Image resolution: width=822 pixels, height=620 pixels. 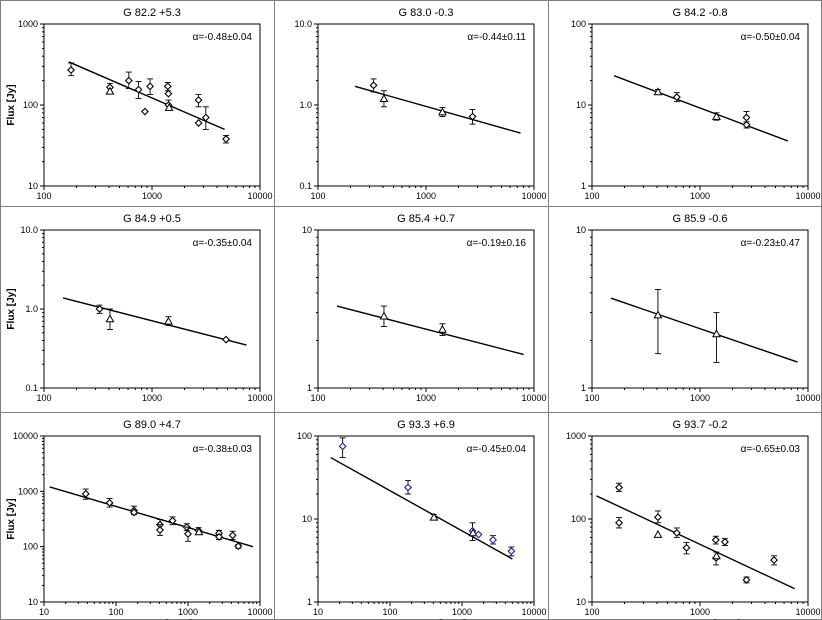 I want to click on spectral-index-label: α=-0.45±0.04, so click(x=497, y=449).